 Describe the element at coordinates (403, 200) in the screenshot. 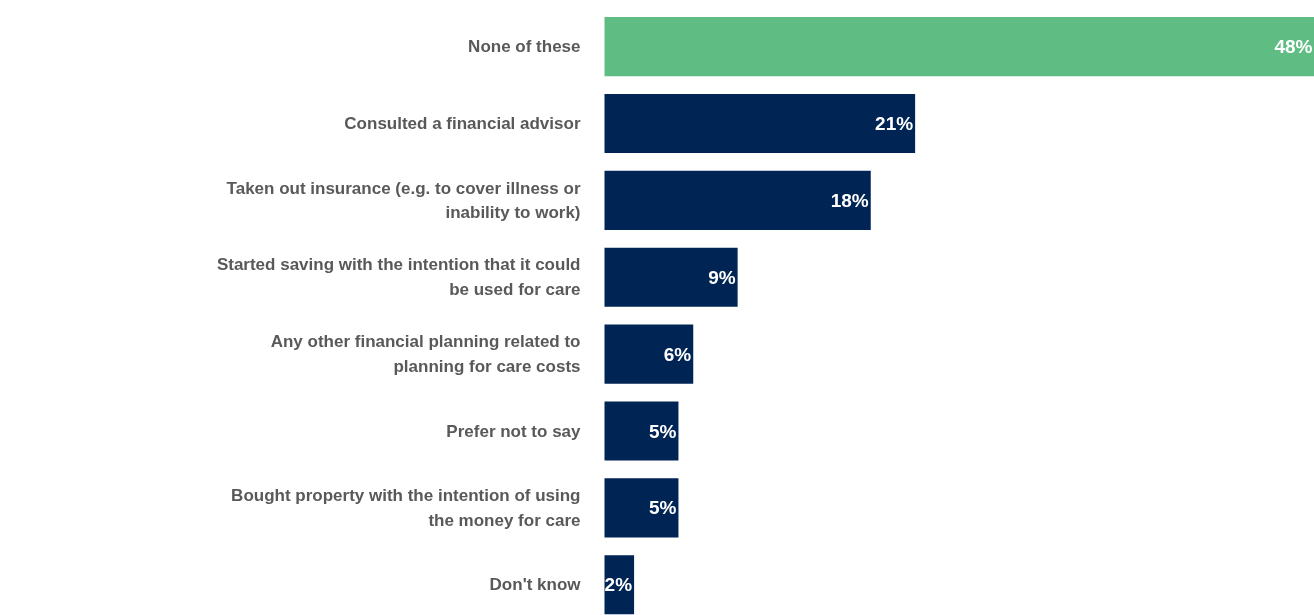

I see `y-tick-label: Taken out insurance (e.g. to cover illness or inability to work)` at that location.